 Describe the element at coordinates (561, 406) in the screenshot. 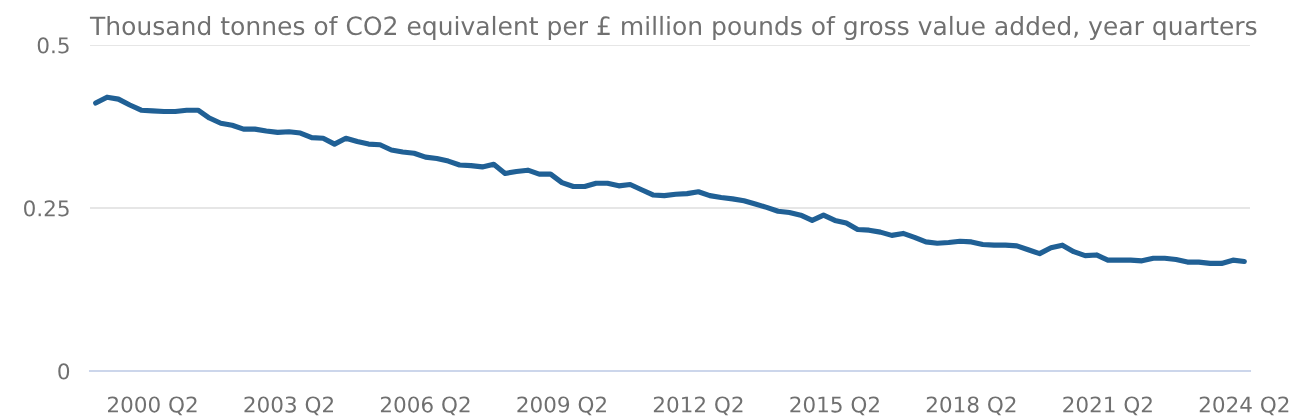

I see `x-tick-label: 2009 Q2` at that location.